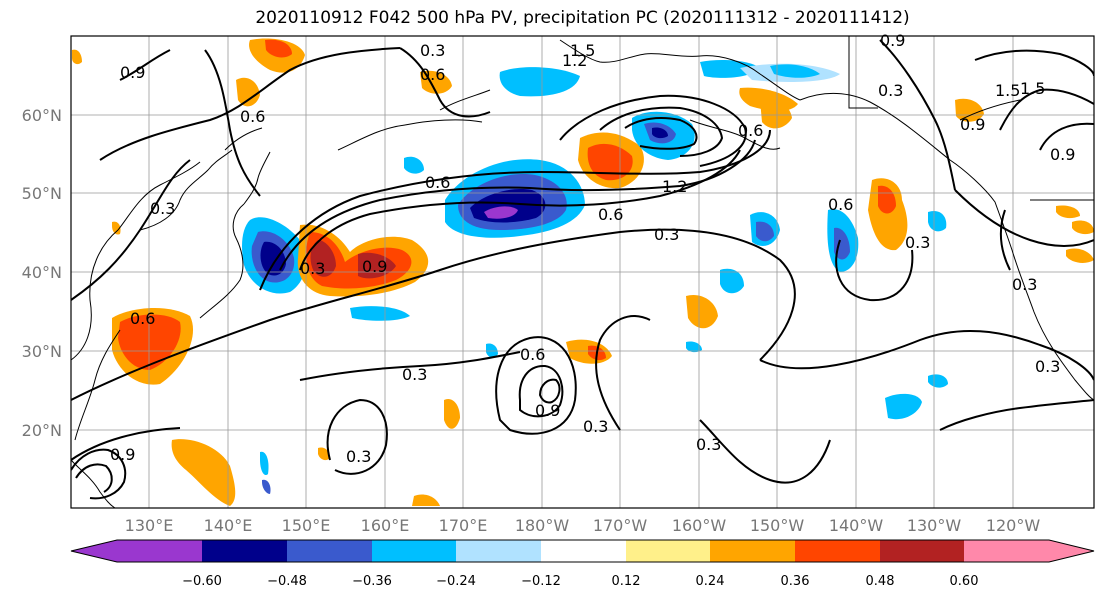 The height and width of the screenshot is (601, 1105). Describe the element at coordinates (856, 525) in the screenshot. I see `lon-tick: 140°W` at that location.